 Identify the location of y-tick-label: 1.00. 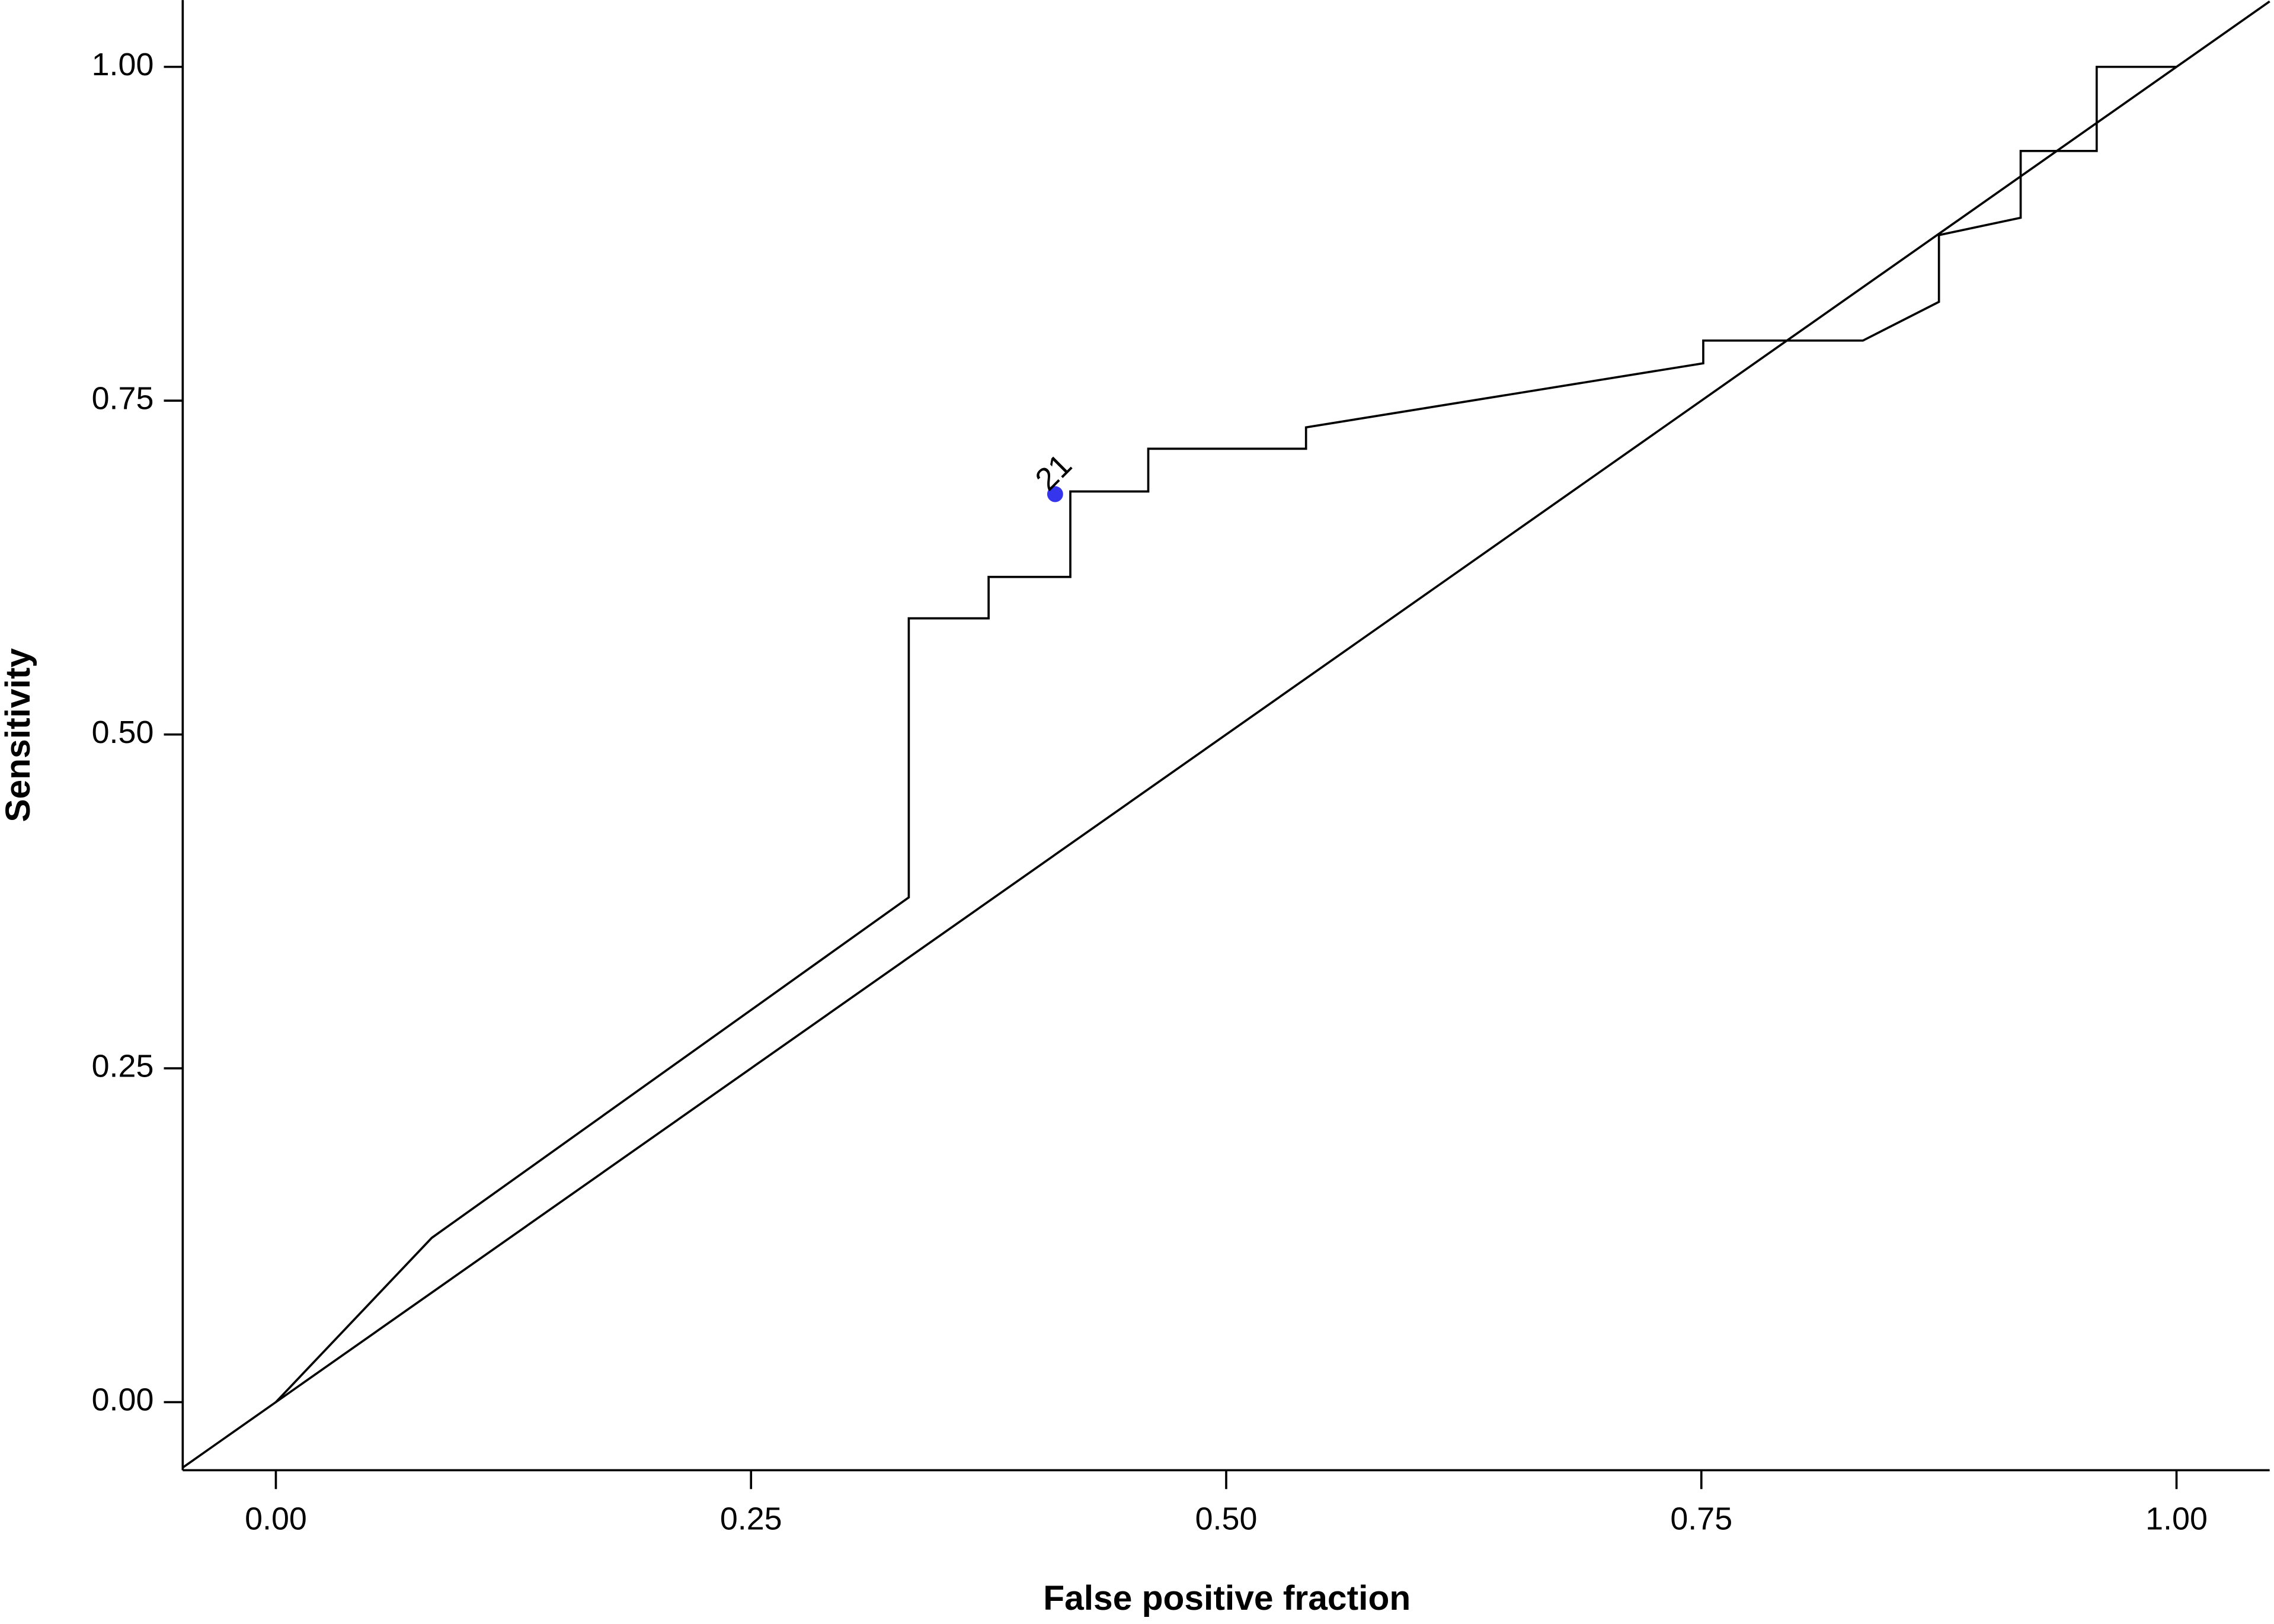
(123, 64).